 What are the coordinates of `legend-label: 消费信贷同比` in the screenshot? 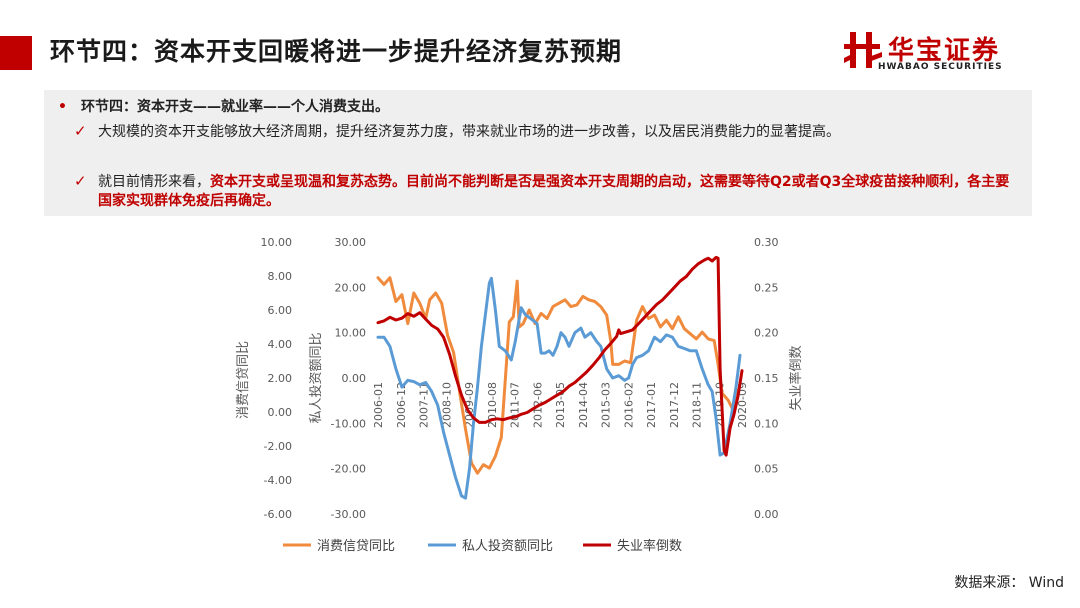 It's located at (356, 546).